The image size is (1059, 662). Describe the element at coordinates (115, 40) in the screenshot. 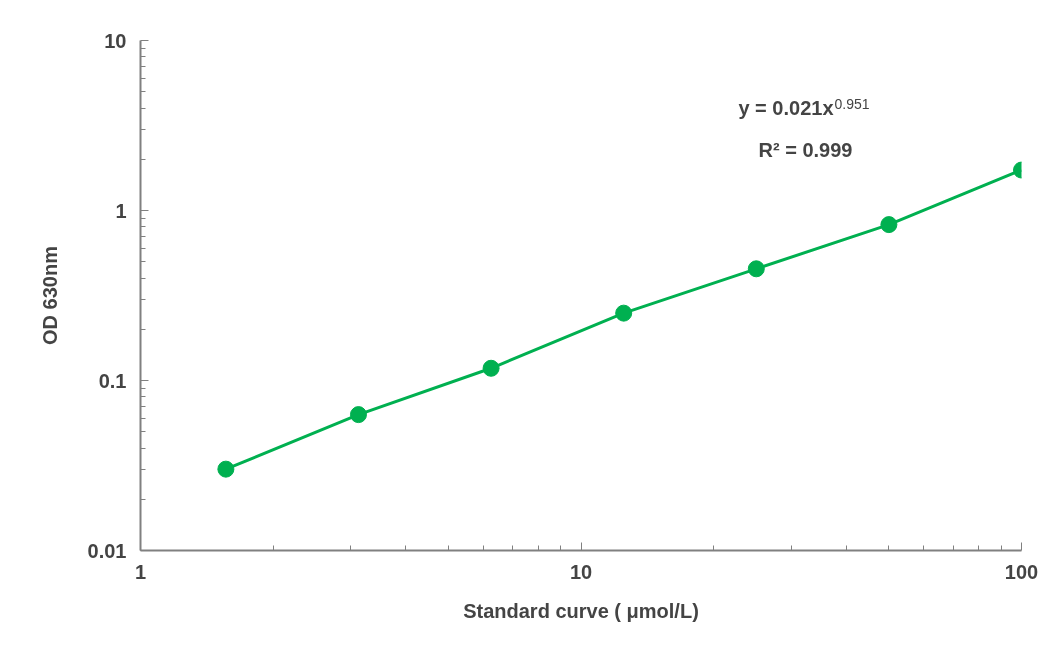

I see `y-tick-label: 10` at that location.